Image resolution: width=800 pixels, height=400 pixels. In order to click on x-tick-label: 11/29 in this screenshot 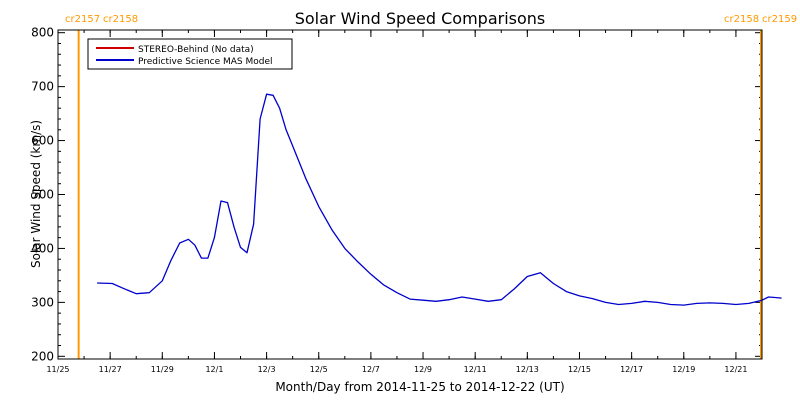, I will do `click(162, 369)`.